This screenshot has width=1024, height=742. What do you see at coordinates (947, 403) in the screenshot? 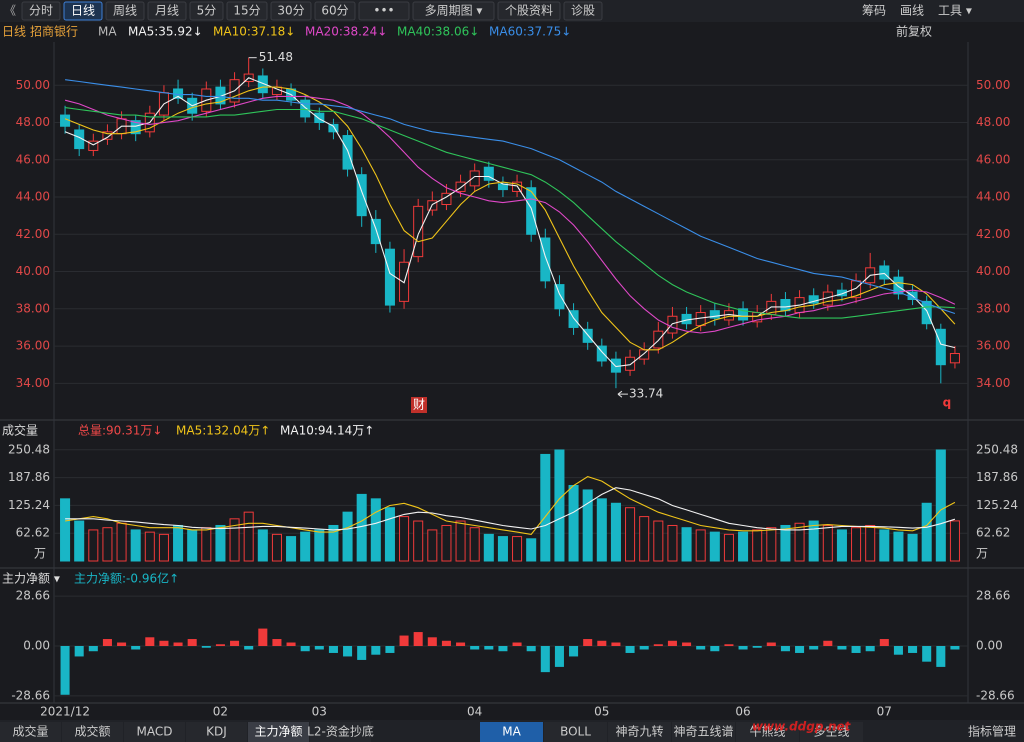
I see `event-marker: q` at bounding box center [947, 403].